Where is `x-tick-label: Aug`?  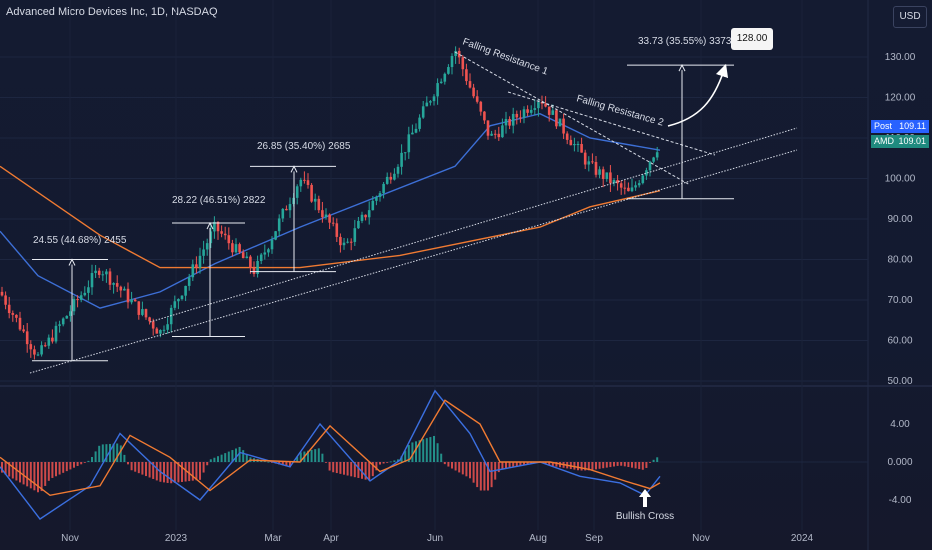 x-tick-label: Aug is located at coordinates (538, 538).